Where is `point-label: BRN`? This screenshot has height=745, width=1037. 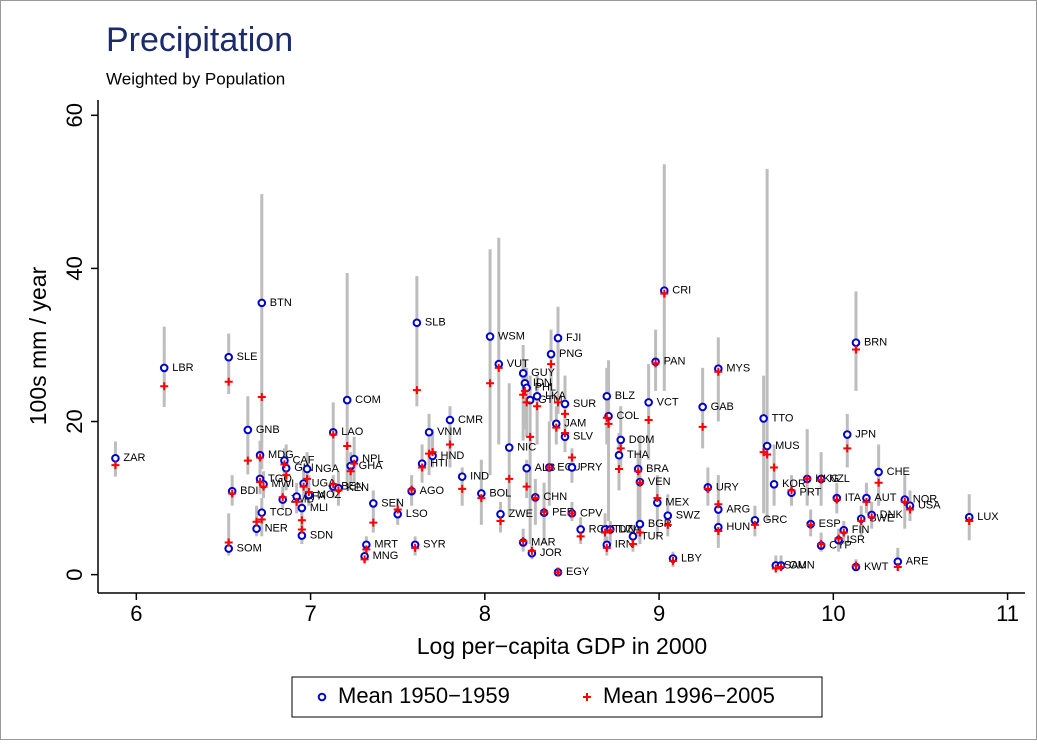 point-label: BRN is located at coordinates (875, 343).